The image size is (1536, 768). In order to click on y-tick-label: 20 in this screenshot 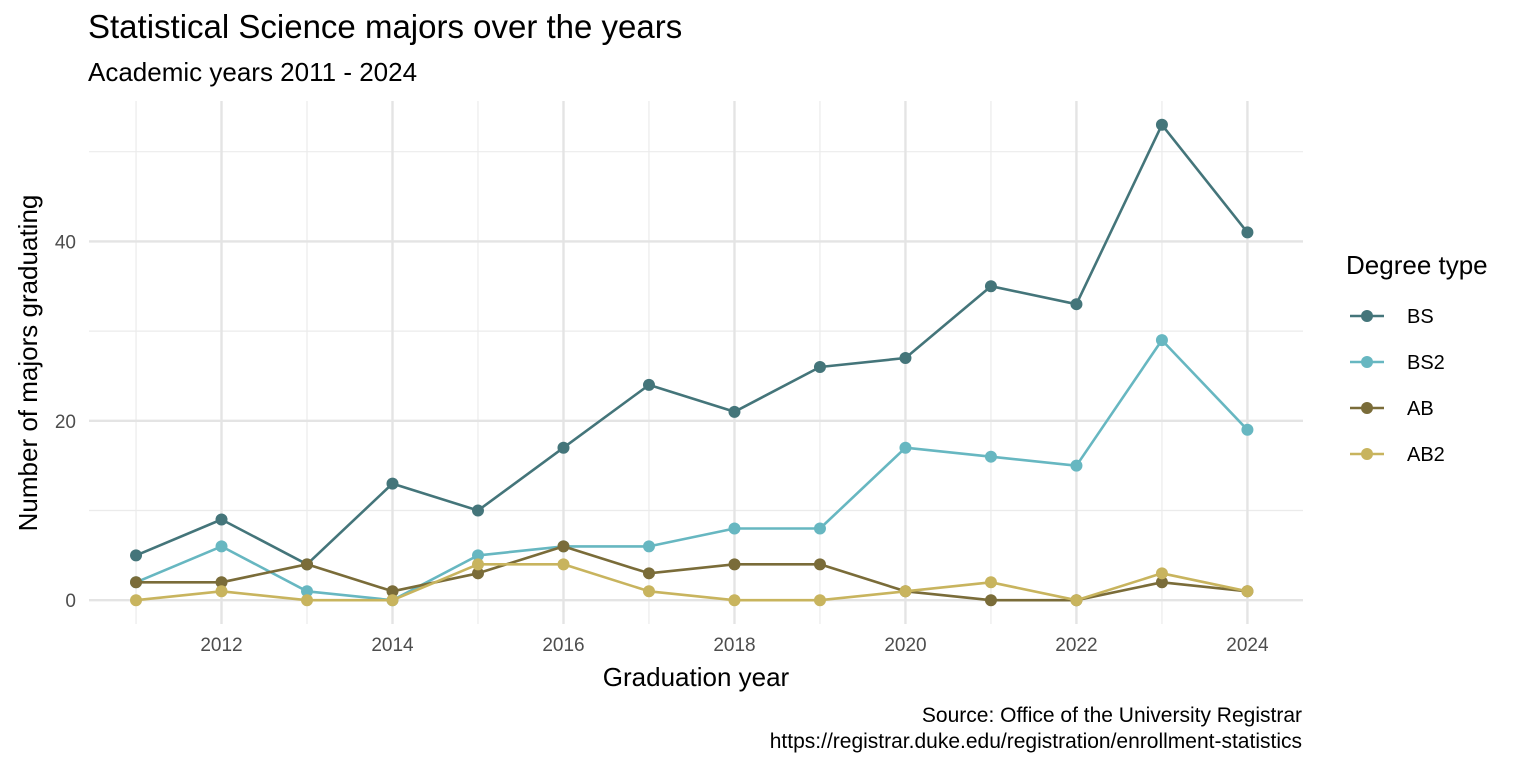, I will do `click(65, 422)`.